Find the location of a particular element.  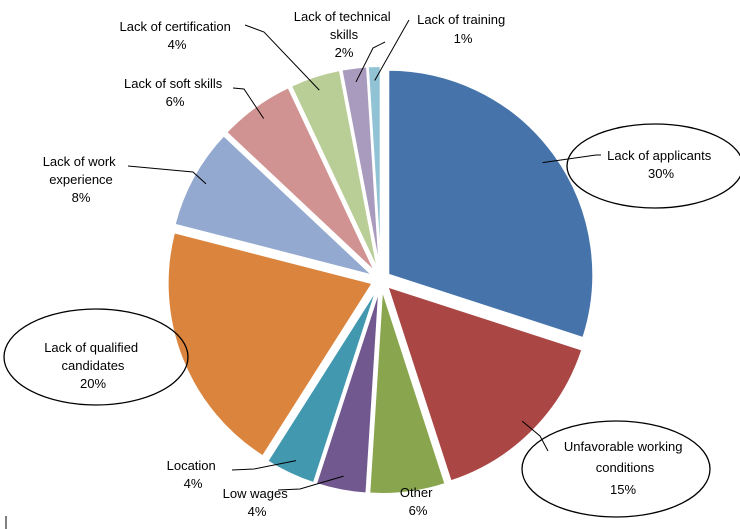

leader-line-low-wages is located at coordinates (310, 483).